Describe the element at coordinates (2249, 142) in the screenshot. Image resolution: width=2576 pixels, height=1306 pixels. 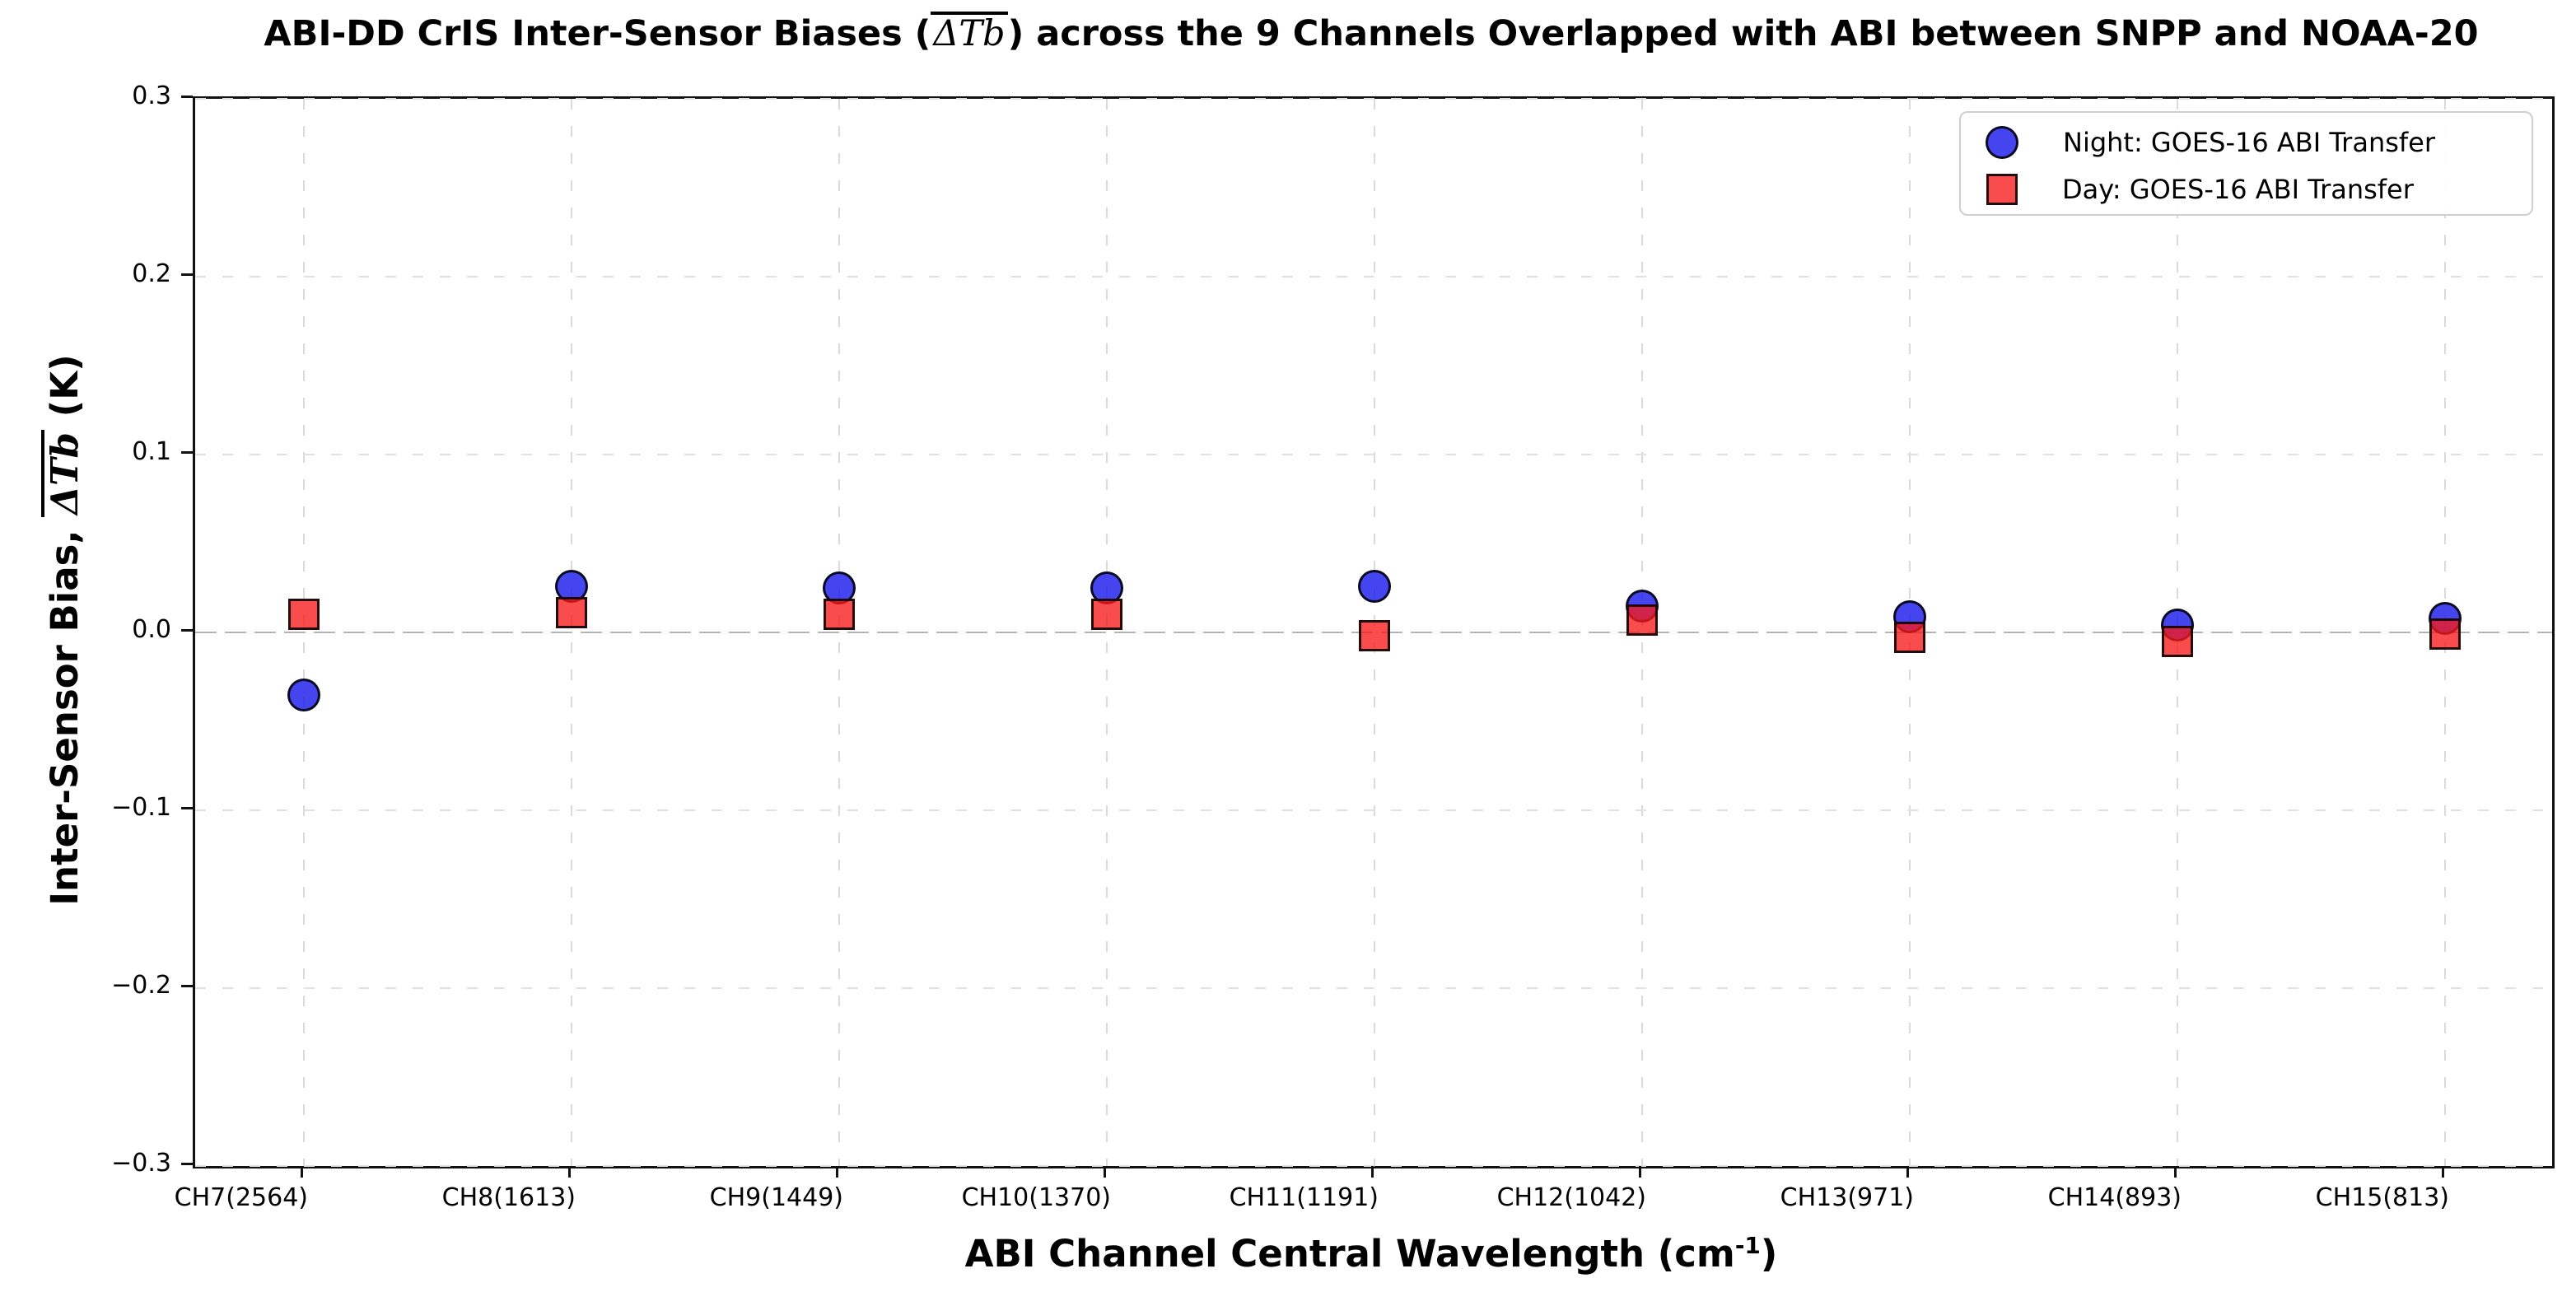
I see `legend-label-night: Night: GOES-16 ABI Transfer` at that location.